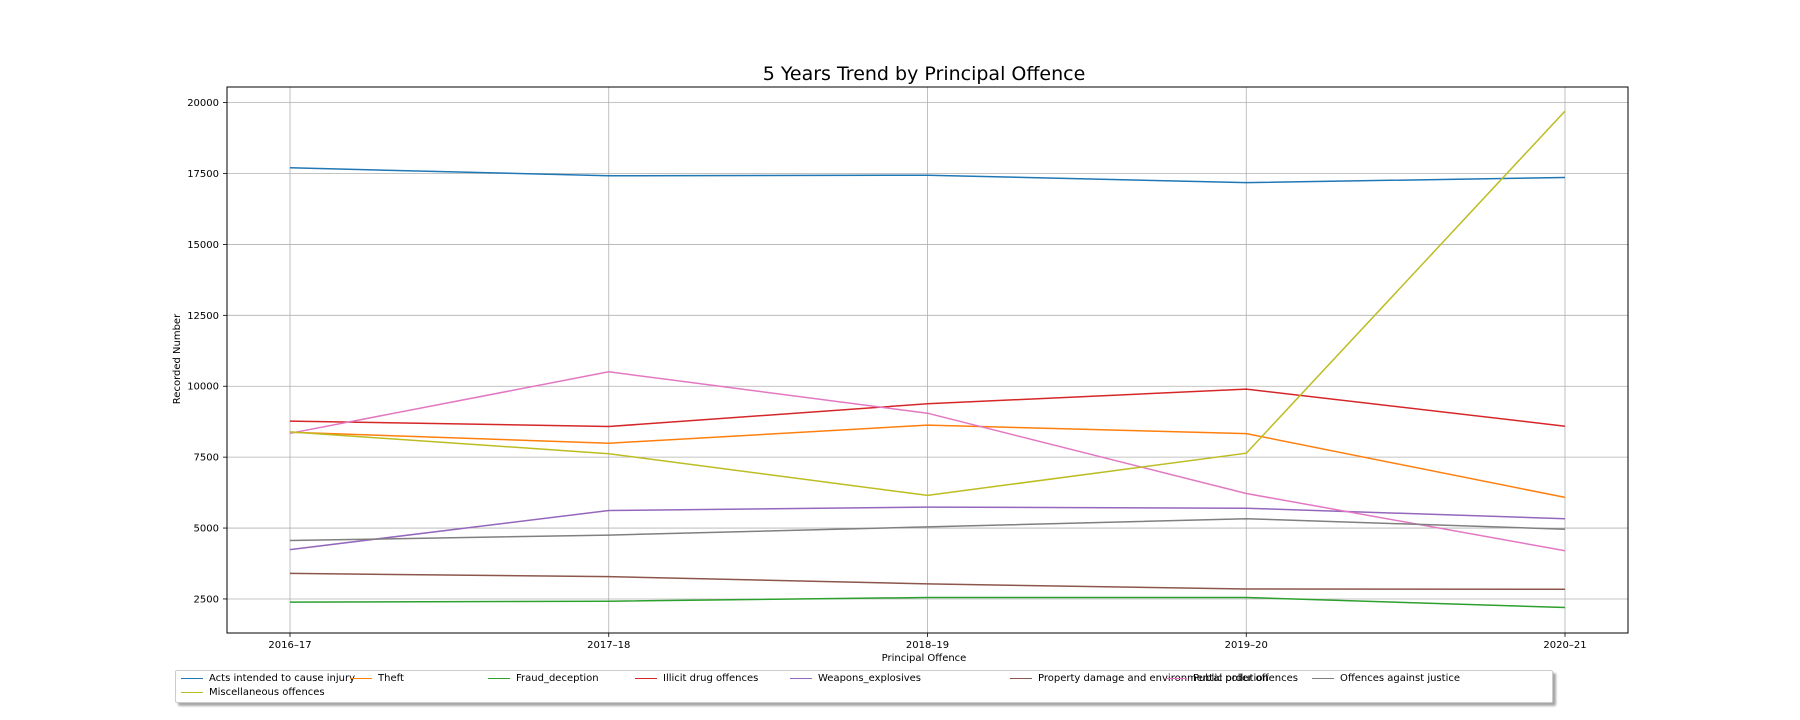 The width and height of the screenshot is (1800, 720). What do you see at coordinates (927, 645) in the screenshot?
I see `x-tick-label: 2018–19` at bounding box center [927, 645].